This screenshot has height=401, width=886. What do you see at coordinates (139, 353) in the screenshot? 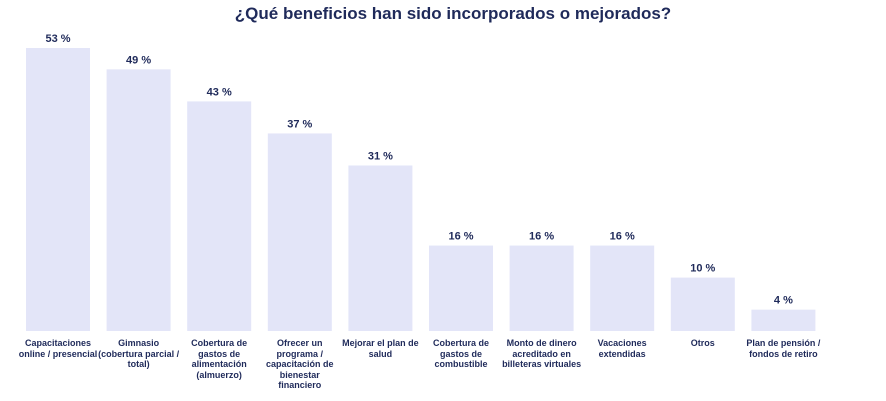
I see `category-label: Gimnasio (cobertura parcial / total)` at bounding box center [139, 353].